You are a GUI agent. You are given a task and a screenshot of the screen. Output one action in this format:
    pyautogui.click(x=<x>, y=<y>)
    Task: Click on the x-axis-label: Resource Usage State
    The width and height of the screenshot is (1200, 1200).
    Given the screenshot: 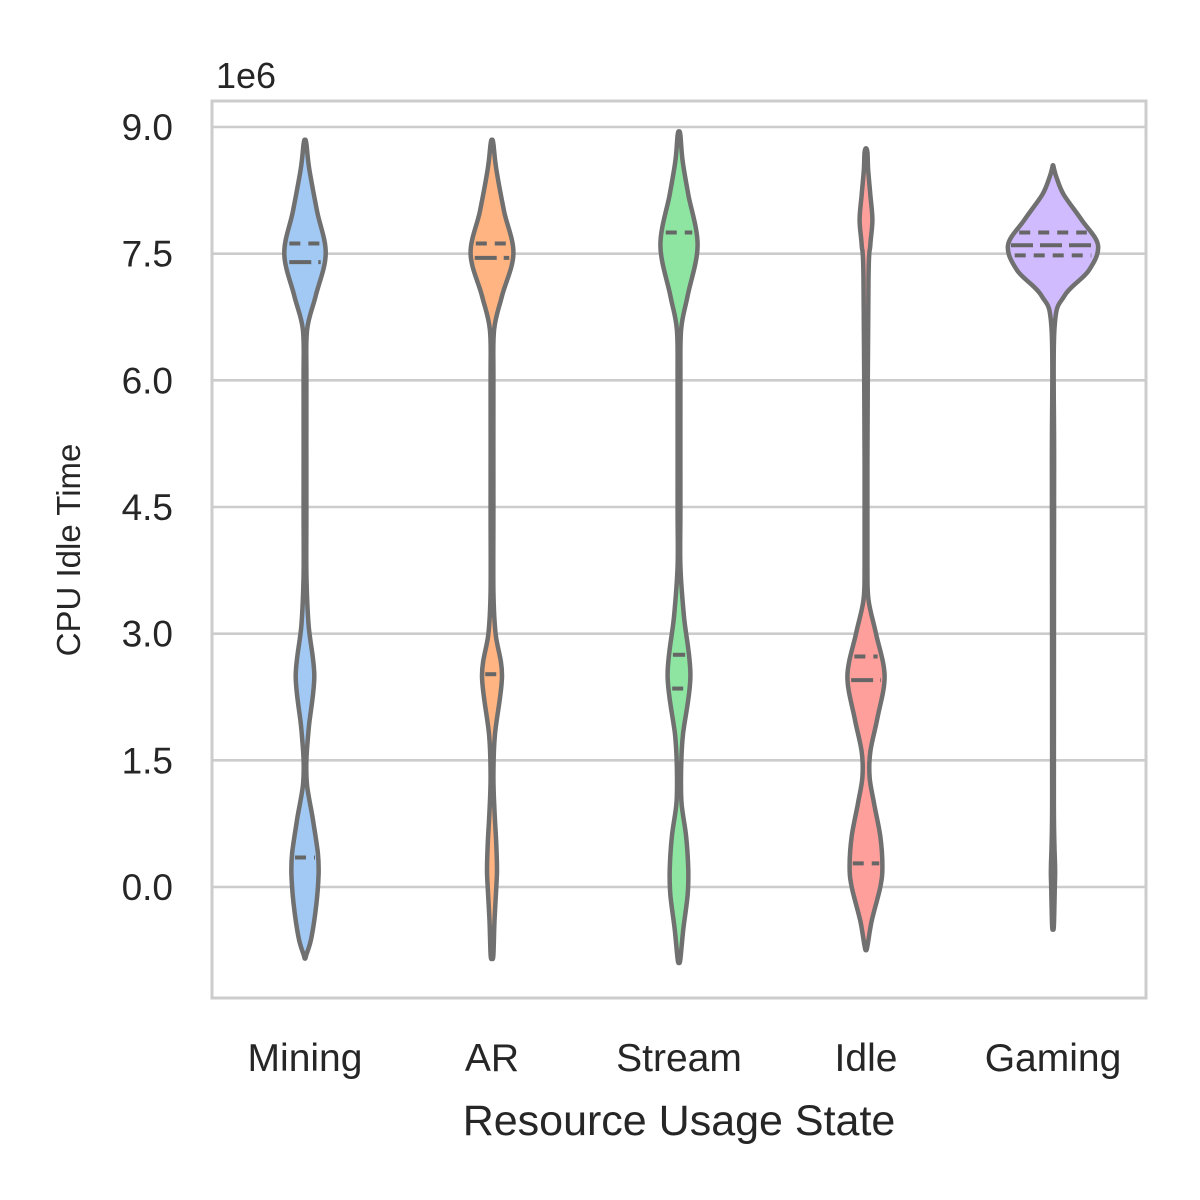 What is the action you would take?
    pyautogui.click(x=679, y=1121)
    